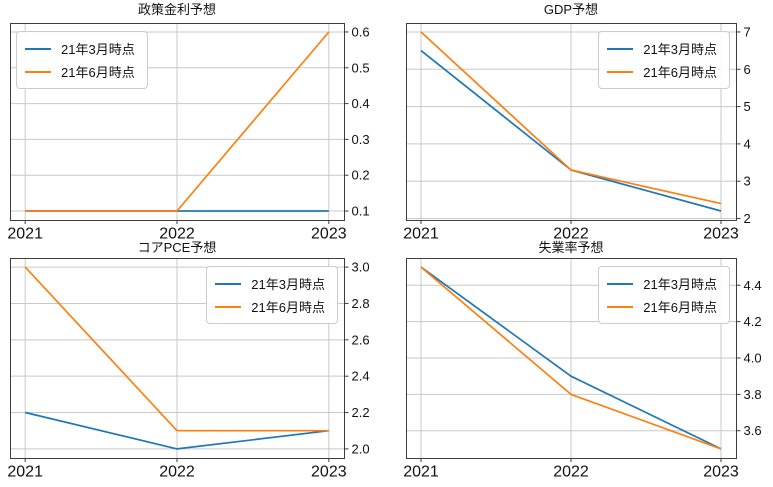 This screenshot has width=773, height=487. Describe the element at coordinates (747, 143) in the screenshot. I see `y-tick-label: 4` at that location.